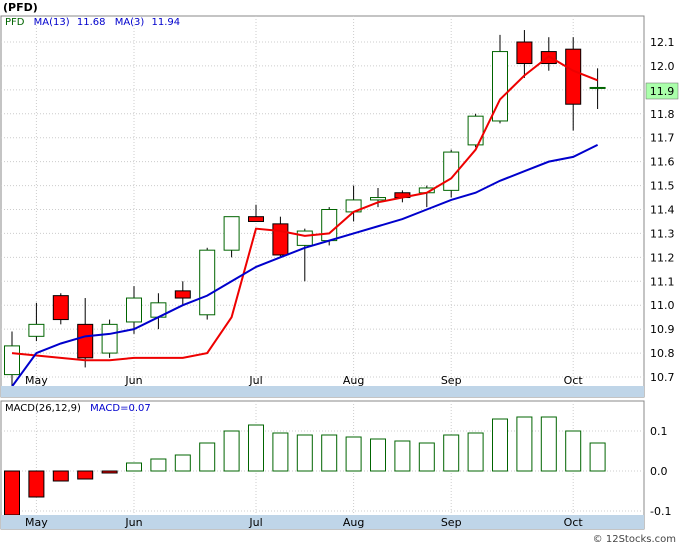 The image size is (680, 546). Describe the element at coordinates (662, 353) in the screenshot. I see `price-tick-label: 10.8` at that location.